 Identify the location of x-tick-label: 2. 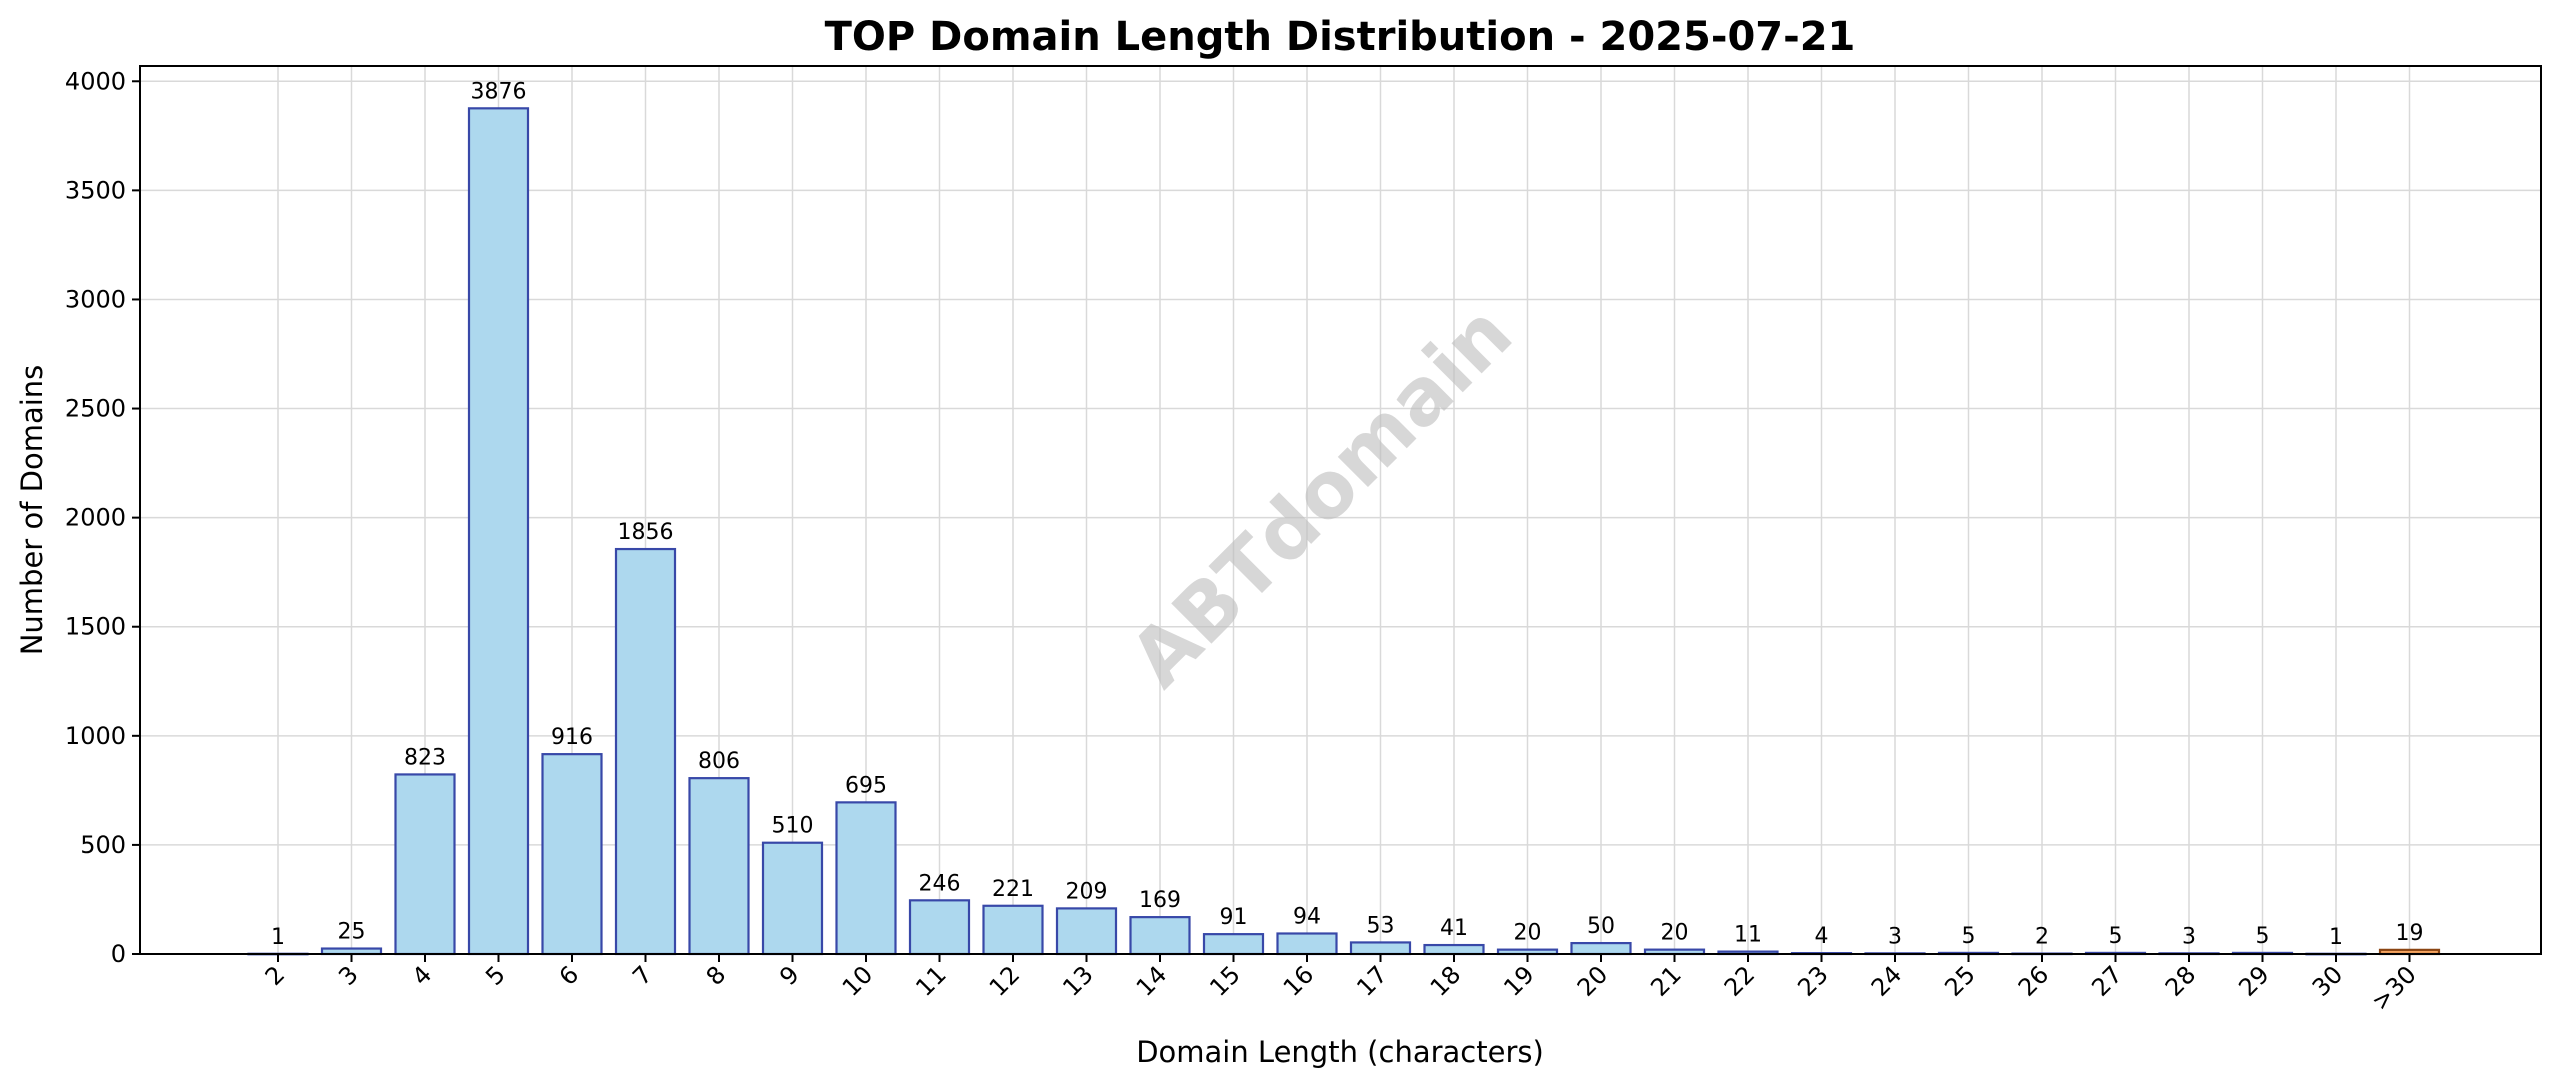
(275, 975).